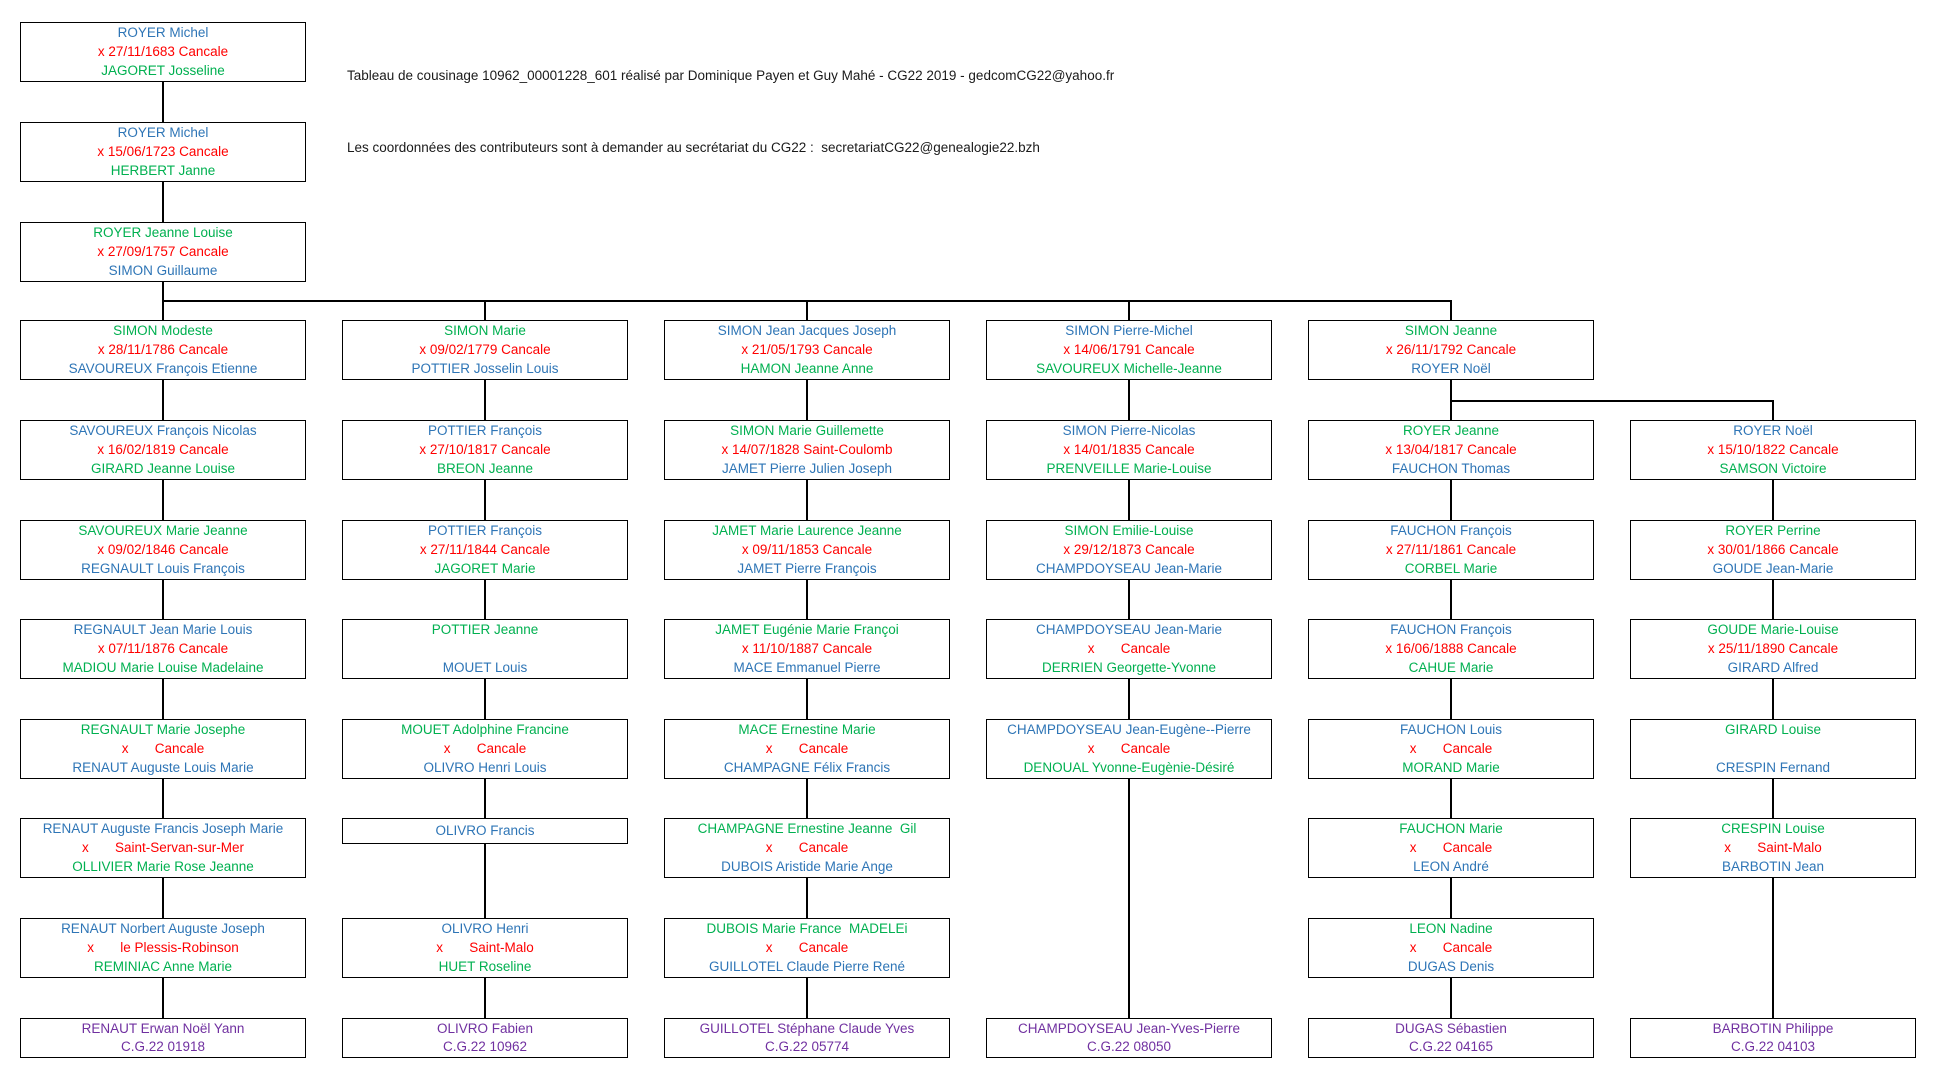 This screenshot has height=1081, width=1939. What do you see at coordinates (807, 349) in the screenshot?
I see `box-text-line: x 21/05/1793 Cancale` at bounding box center [807, 349].